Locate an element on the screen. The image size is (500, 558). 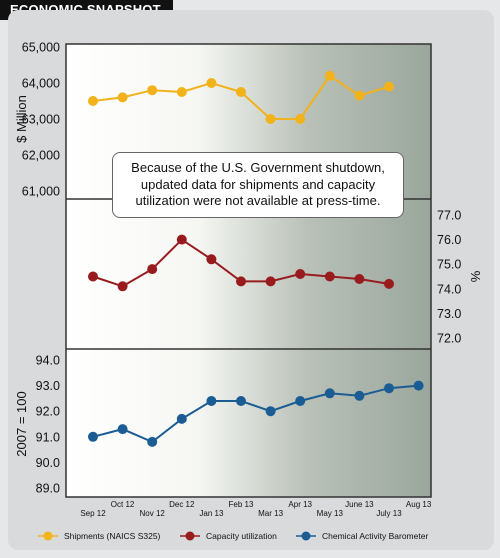
y-tick-label: 77.0 is located at coordinates (449, 216).